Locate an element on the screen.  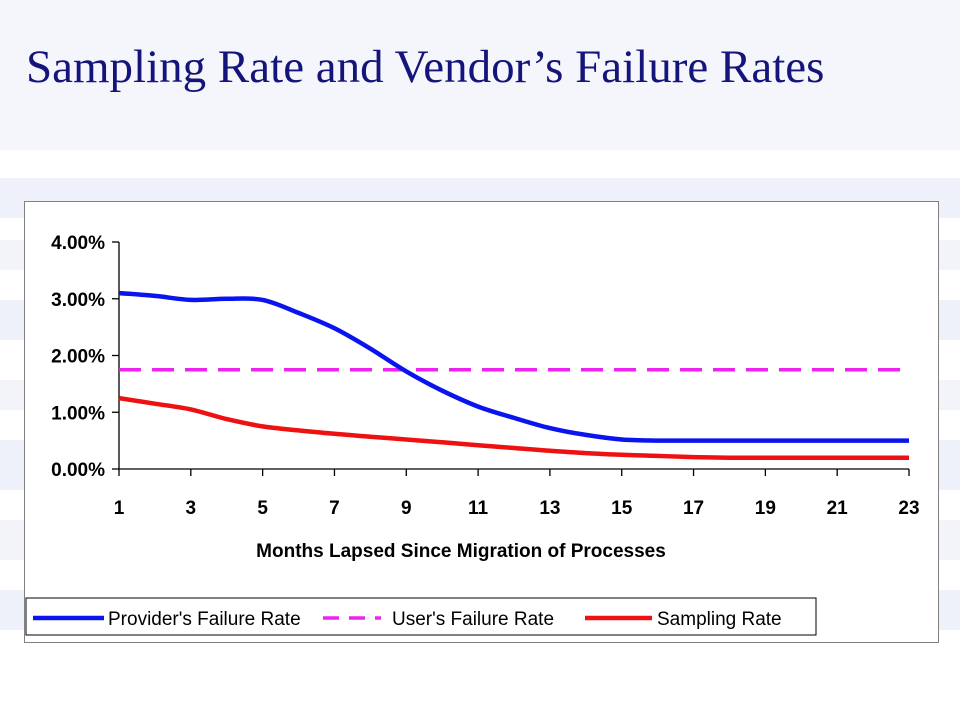
x-tick-label: 3 is located at coordinates (191, 508).